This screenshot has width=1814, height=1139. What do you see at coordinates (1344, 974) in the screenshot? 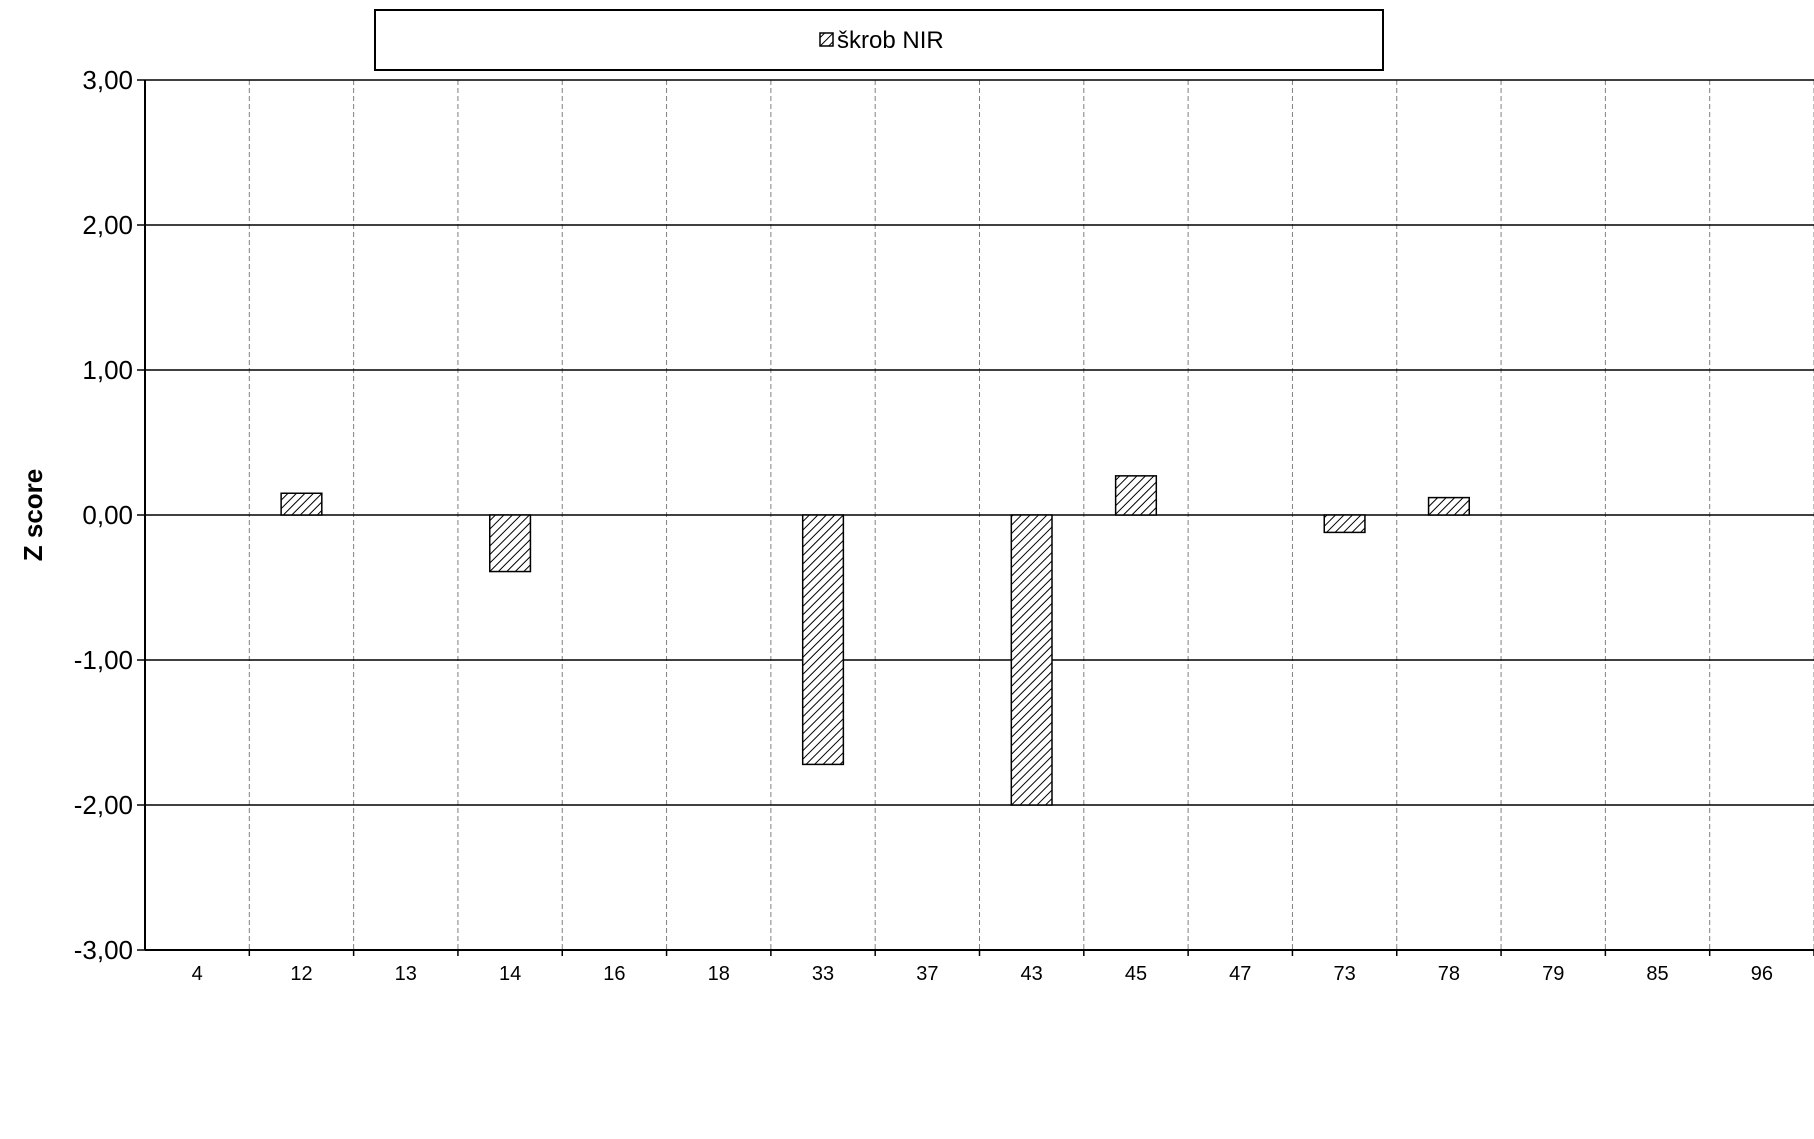
I see `x-tick-label: 73` at bounding box center [1344, 974].